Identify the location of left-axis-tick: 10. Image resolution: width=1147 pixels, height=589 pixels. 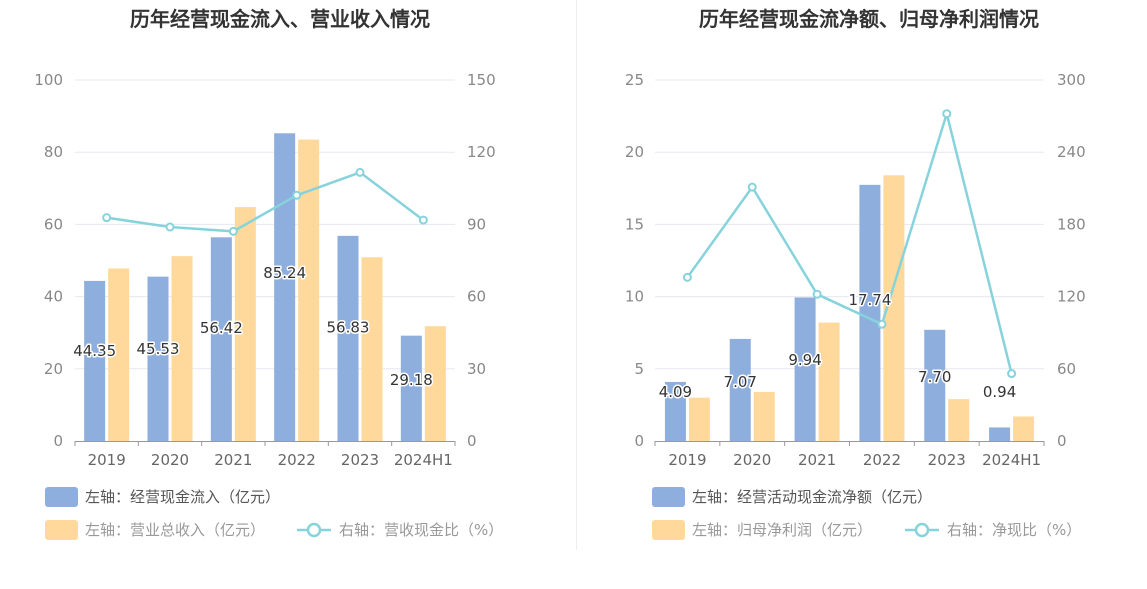
(634, 297).